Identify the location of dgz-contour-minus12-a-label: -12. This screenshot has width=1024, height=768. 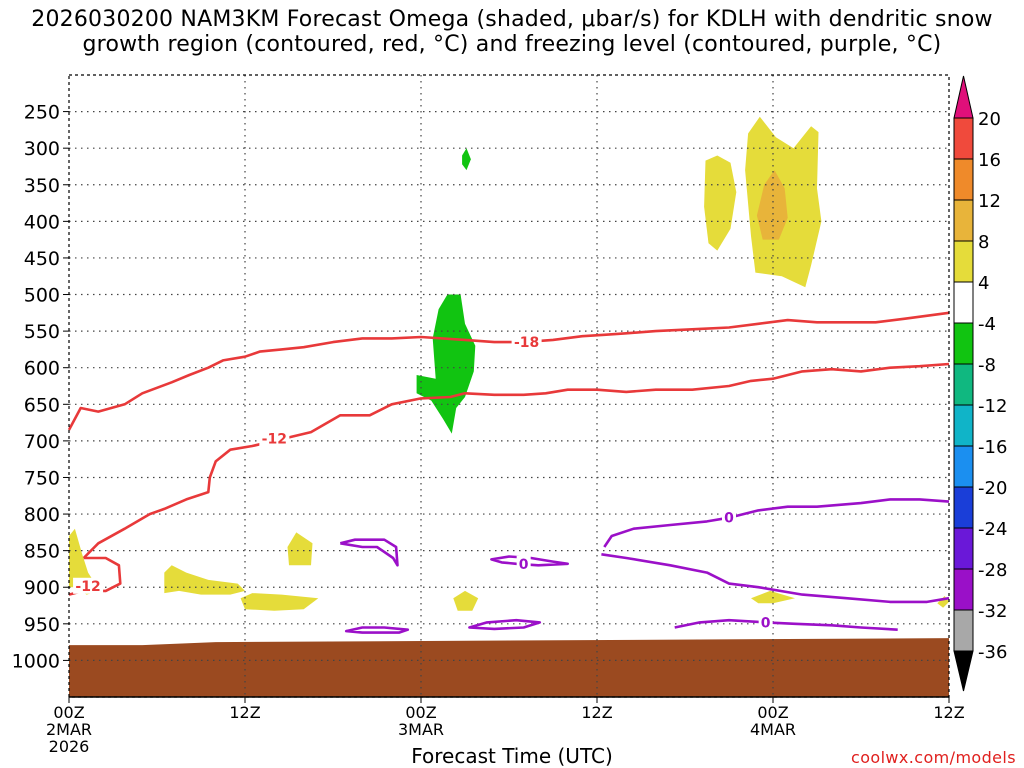
(274, 440).